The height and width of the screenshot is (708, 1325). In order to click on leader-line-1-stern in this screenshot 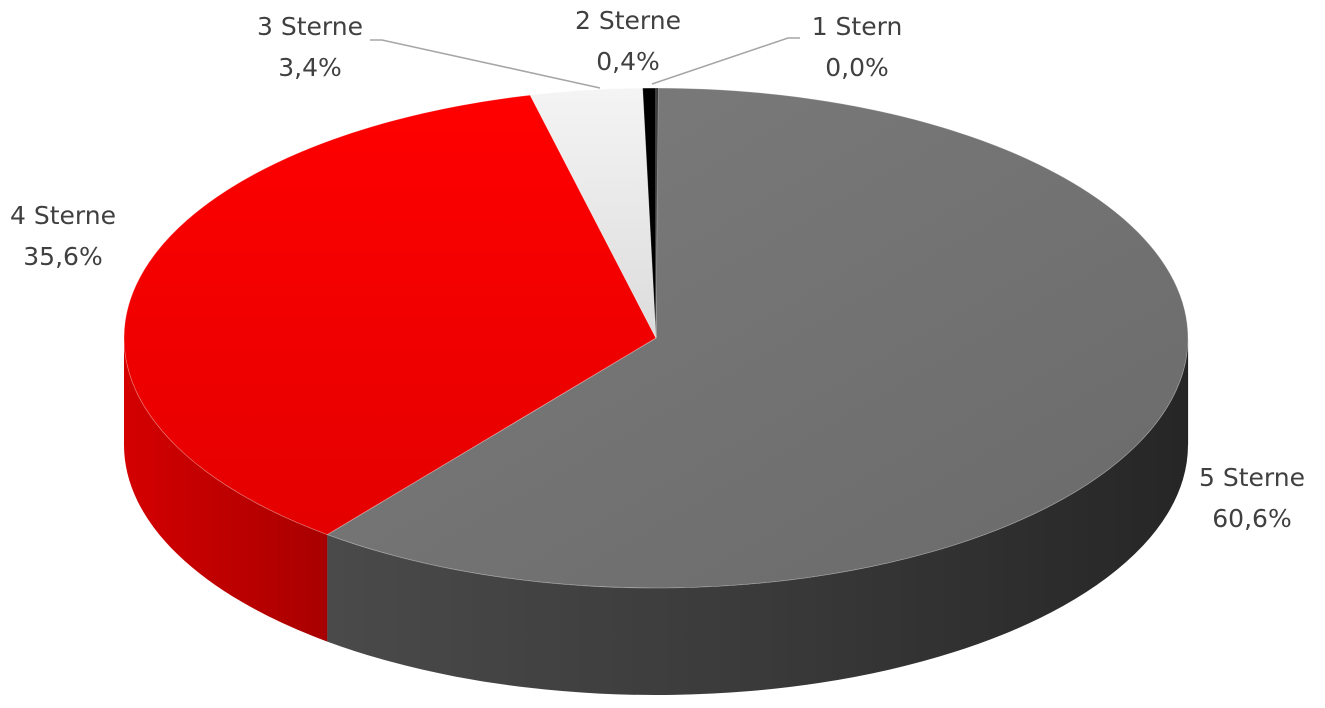, I will do `click(725, 61)`.